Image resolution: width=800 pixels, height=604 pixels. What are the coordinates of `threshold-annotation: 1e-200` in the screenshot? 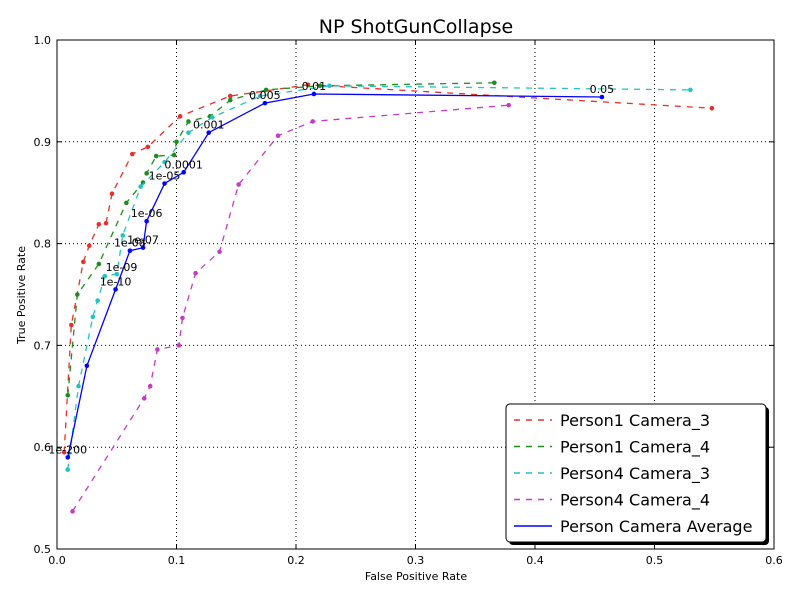 It's located at (67, 449).